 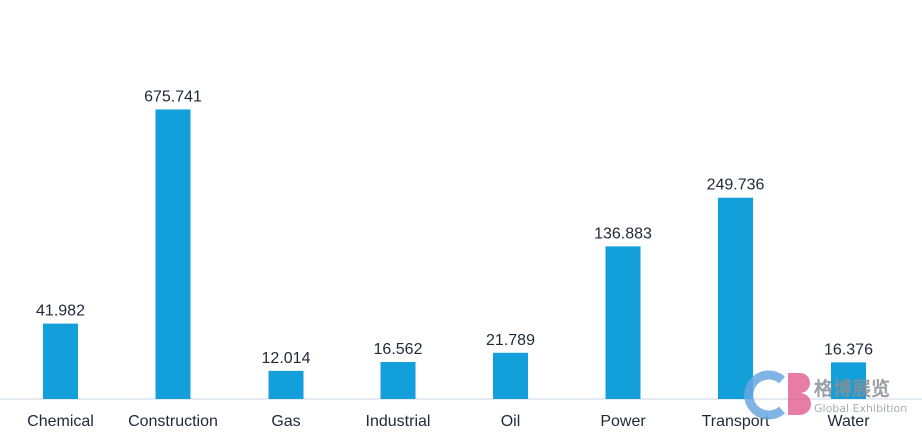 What do you see at coordinates (736, 421) in the screenshot?
I see `category-label-transport: Transport` at bounding box center [736, 421].